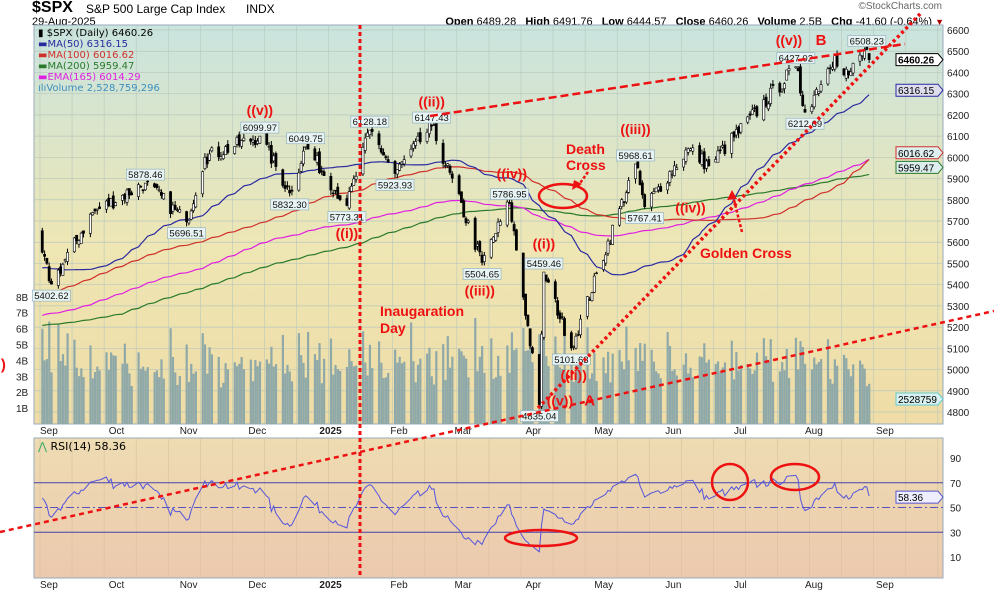  Describe the element at coordinates (99, 33) in the screenshot. I see `legend-price: ▮ $SPX (Daily) 6460.26` at that location.